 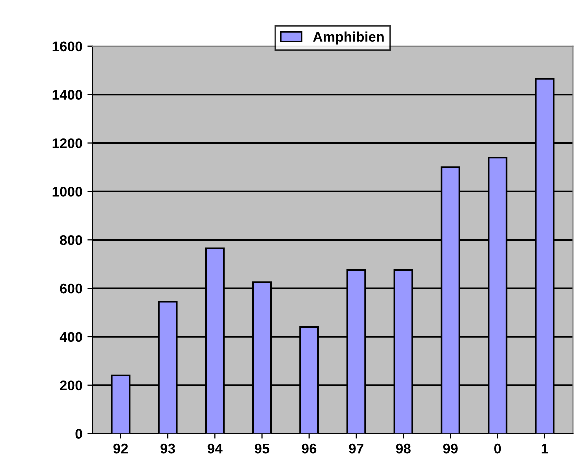 I want to click on x-tick-label: 96, so click(x=309, y=449).